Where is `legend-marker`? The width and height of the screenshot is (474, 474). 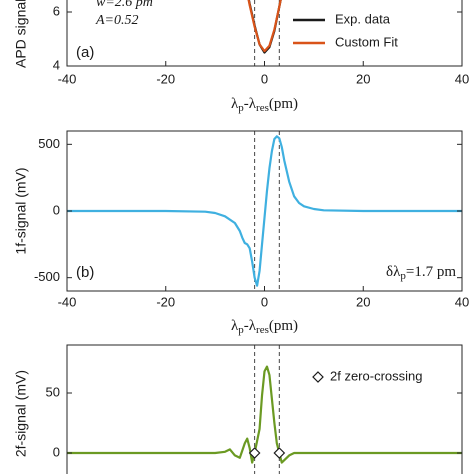 legend-marker is located at coordinates (318, 377).